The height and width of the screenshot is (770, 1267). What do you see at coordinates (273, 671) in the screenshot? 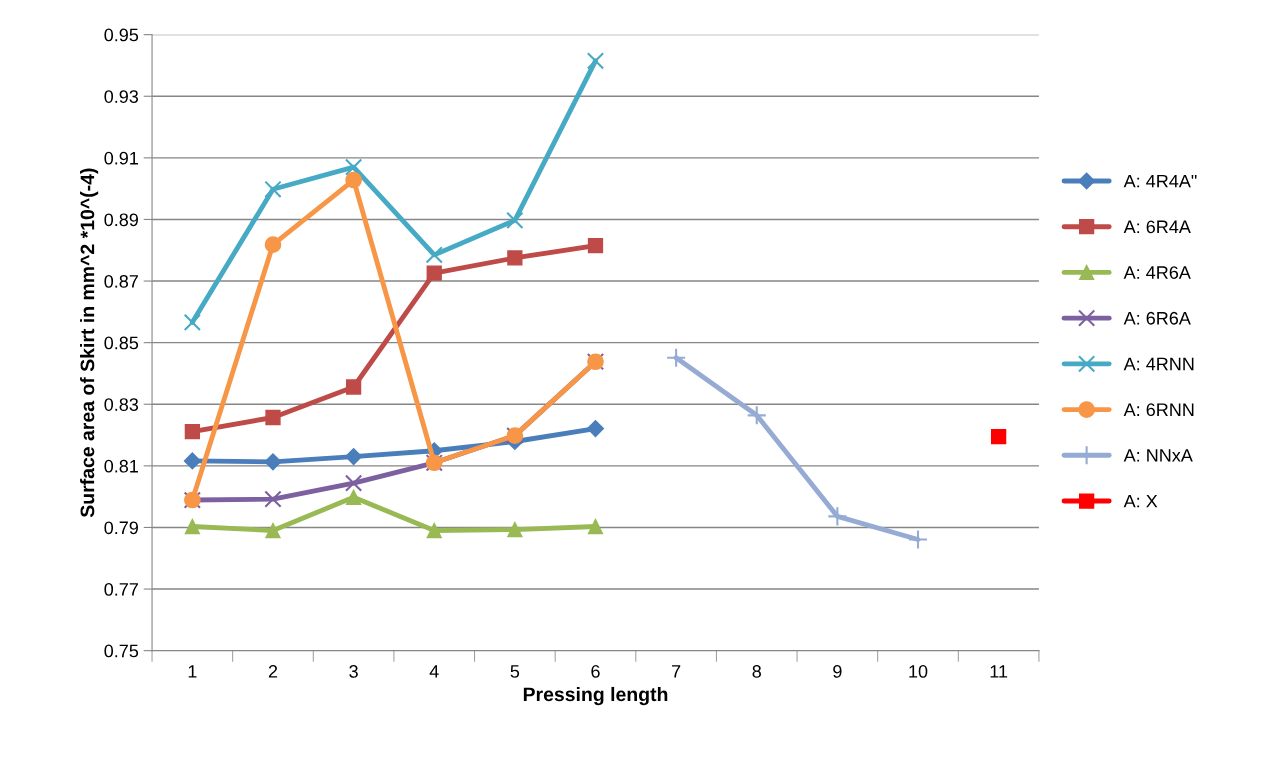
I see `x-tick-label: 2` at bounding box center [273, 671].